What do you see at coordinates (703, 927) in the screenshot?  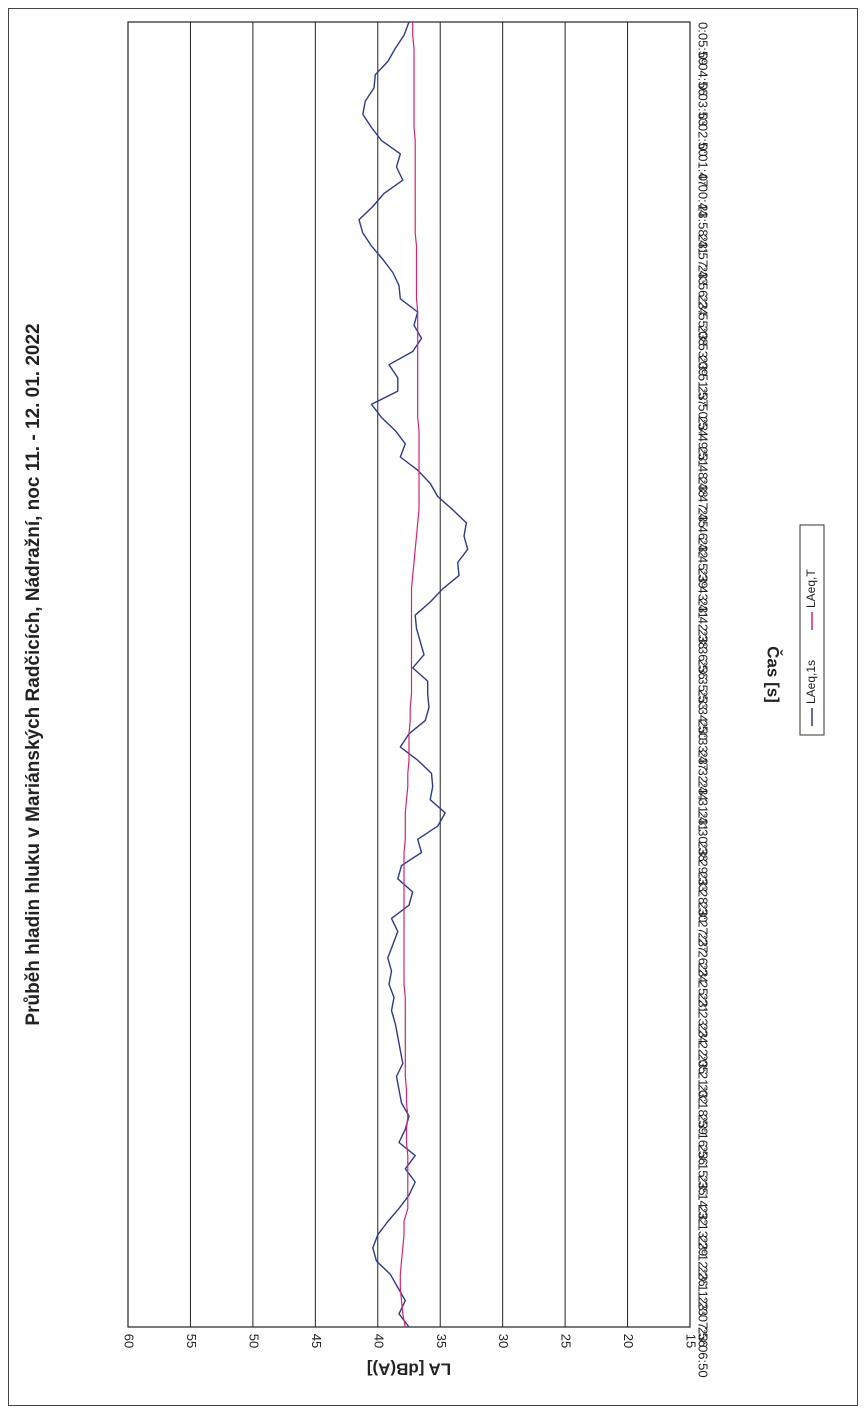 I see `x-tick-label: 23:27:27` at bounding box center [703, 927].